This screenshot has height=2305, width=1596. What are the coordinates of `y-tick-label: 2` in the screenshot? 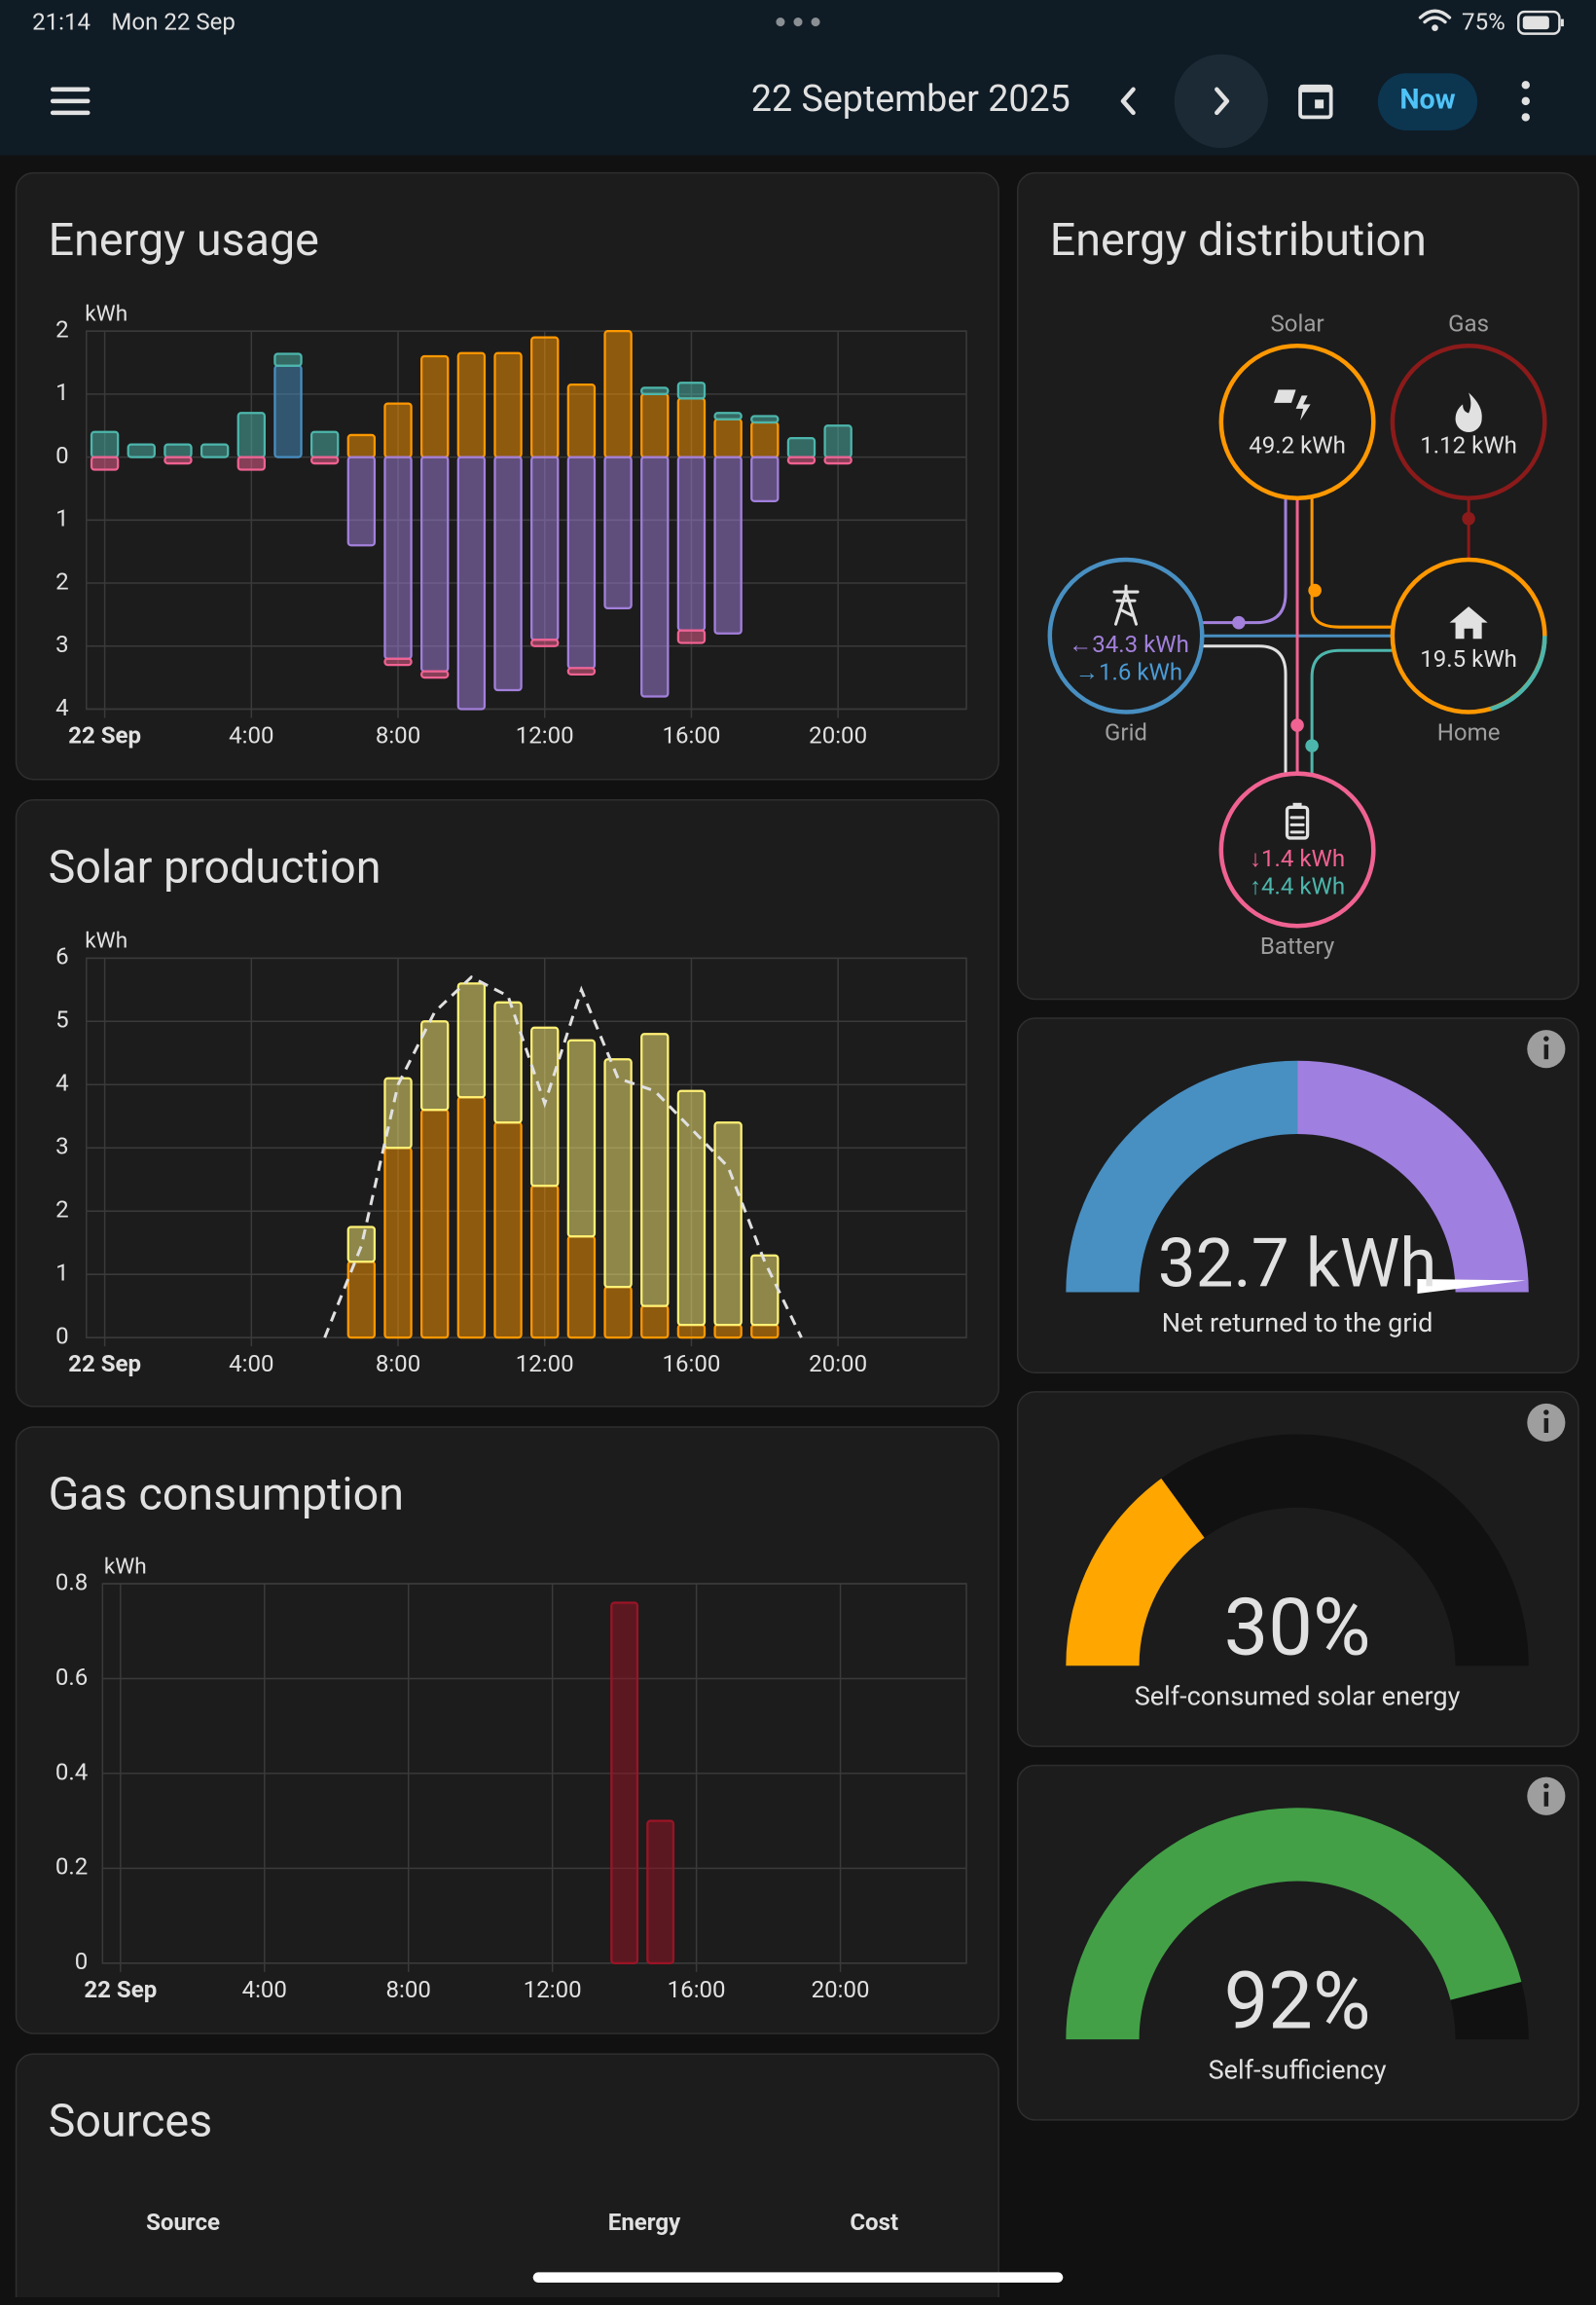 It's located at (62, 581).